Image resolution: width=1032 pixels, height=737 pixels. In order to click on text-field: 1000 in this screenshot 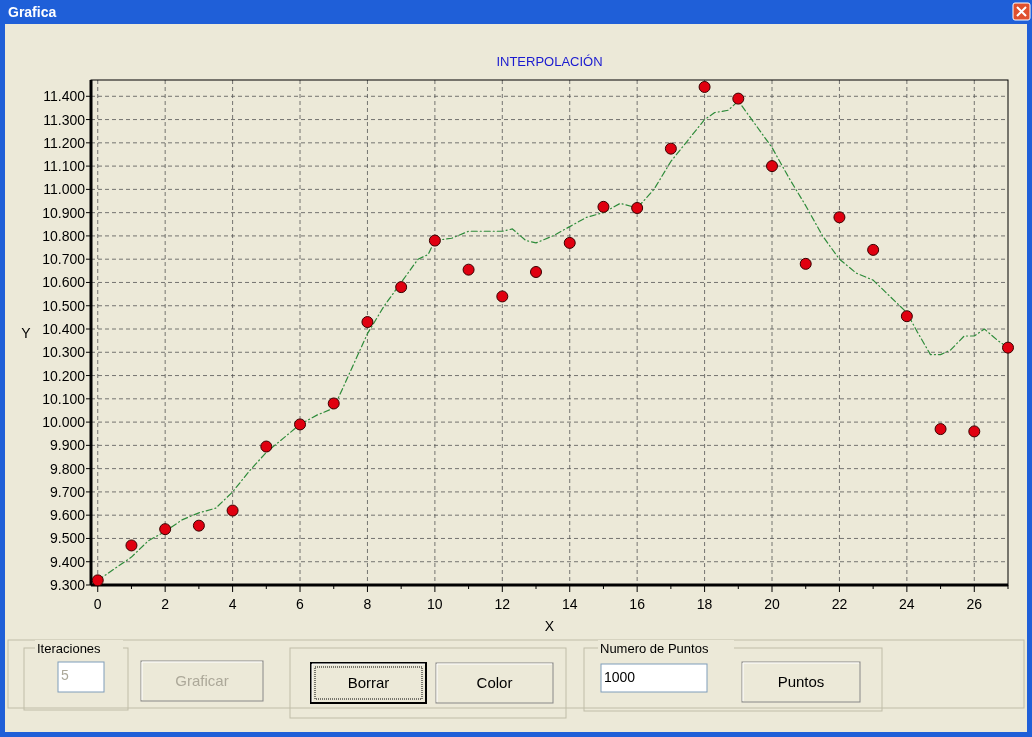, I will do `click(654, 678)`.